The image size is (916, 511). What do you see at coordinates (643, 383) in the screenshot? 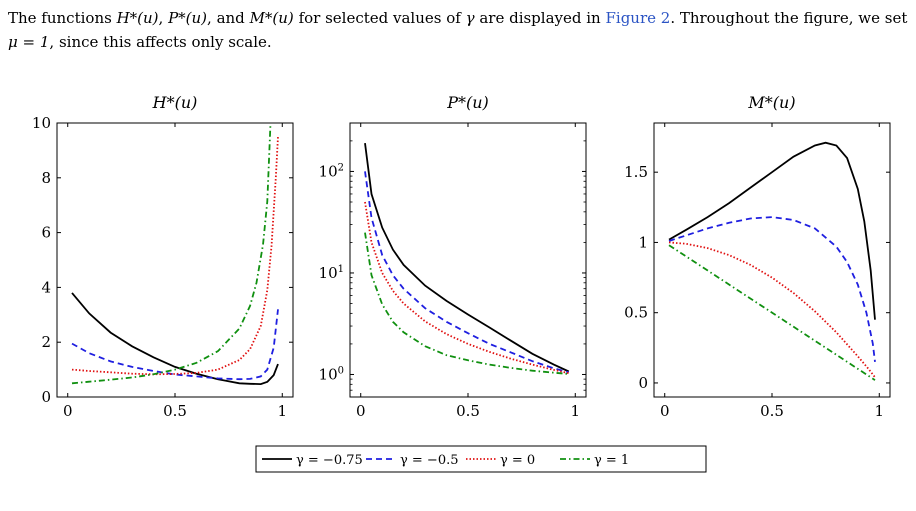
I see `y-tick-label-m-0: 0` at bounding box center [643, 383].